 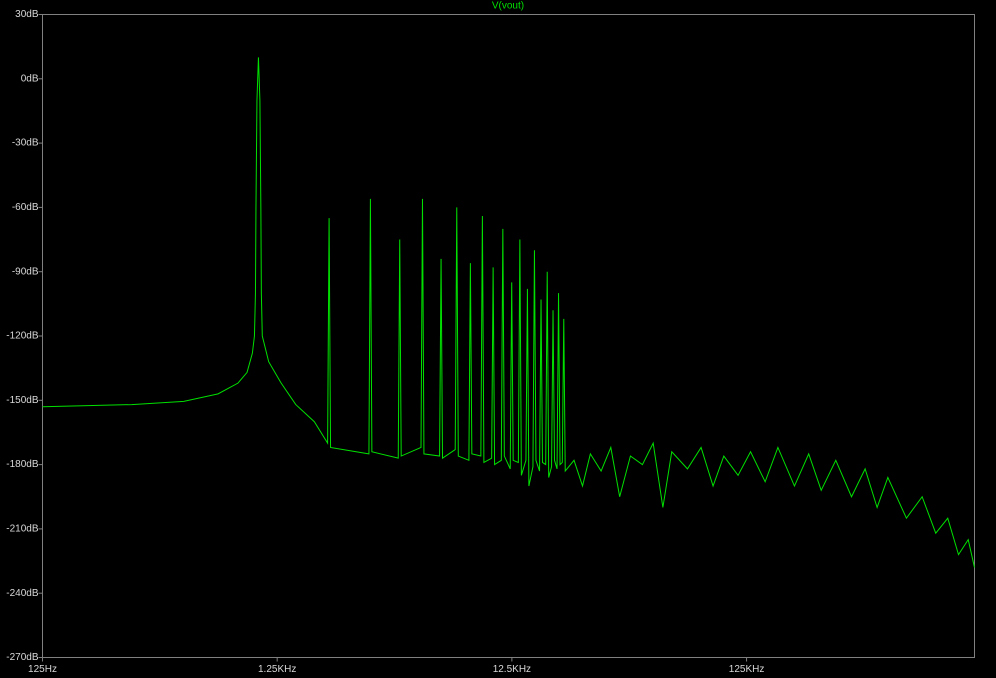 What do you see at coordinates (22, 336) in the screenshot?
I see `y-tick-label: -120dB` at bounding box center [22, 336].